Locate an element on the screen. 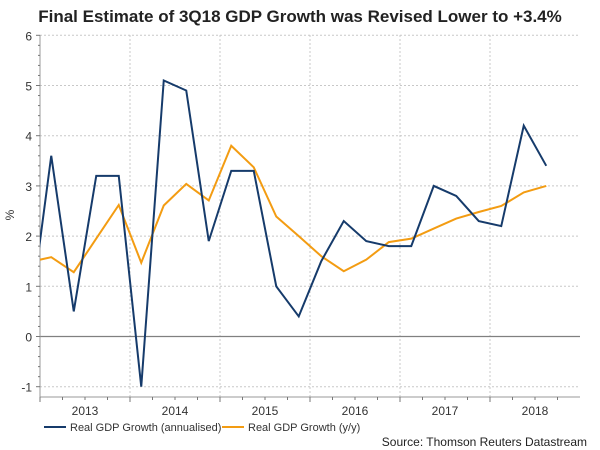  y-tick-label: 4 is located at coordinates (28, 137).